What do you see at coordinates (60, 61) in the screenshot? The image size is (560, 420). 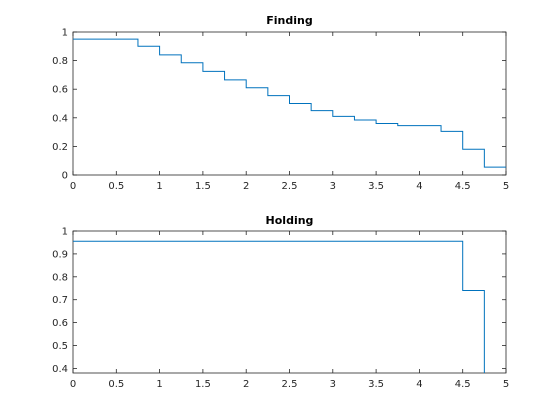 I see `finding-y-tick-label: 0.8` at bounding box center [60, 61].